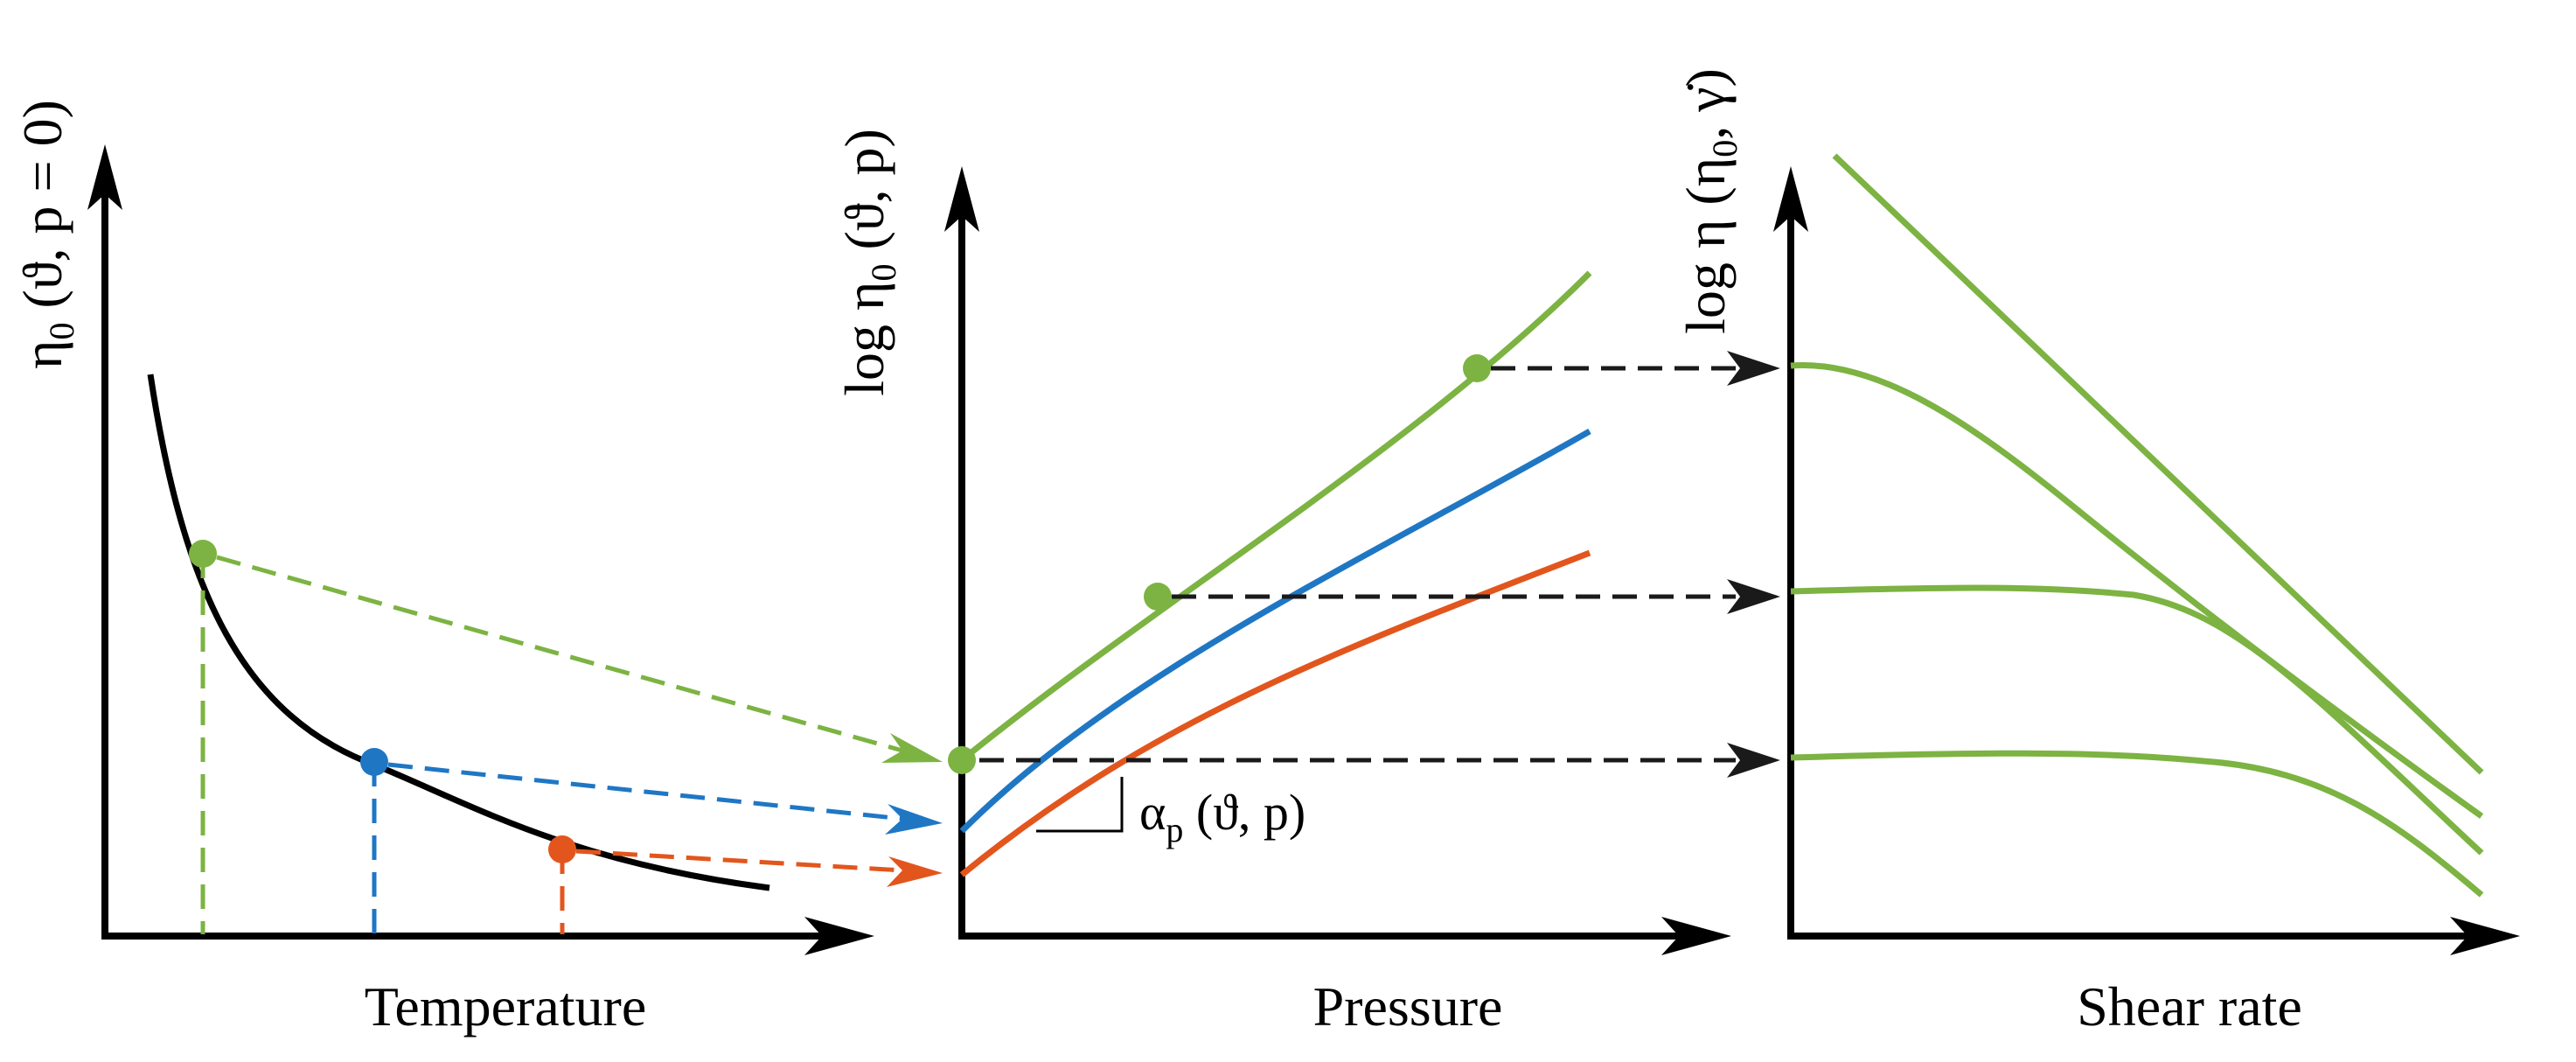  Describe the element at coordinates (559, 654) in the screenshot. I see `green-transfer-arrow` at that location.